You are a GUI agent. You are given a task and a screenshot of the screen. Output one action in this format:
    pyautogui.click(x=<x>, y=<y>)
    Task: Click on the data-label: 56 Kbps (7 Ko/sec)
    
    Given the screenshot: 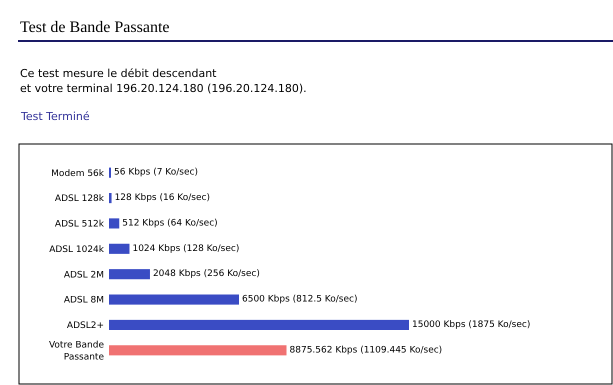 What is the action you would take?
    pyautogui.click(x=156, y=173)
    